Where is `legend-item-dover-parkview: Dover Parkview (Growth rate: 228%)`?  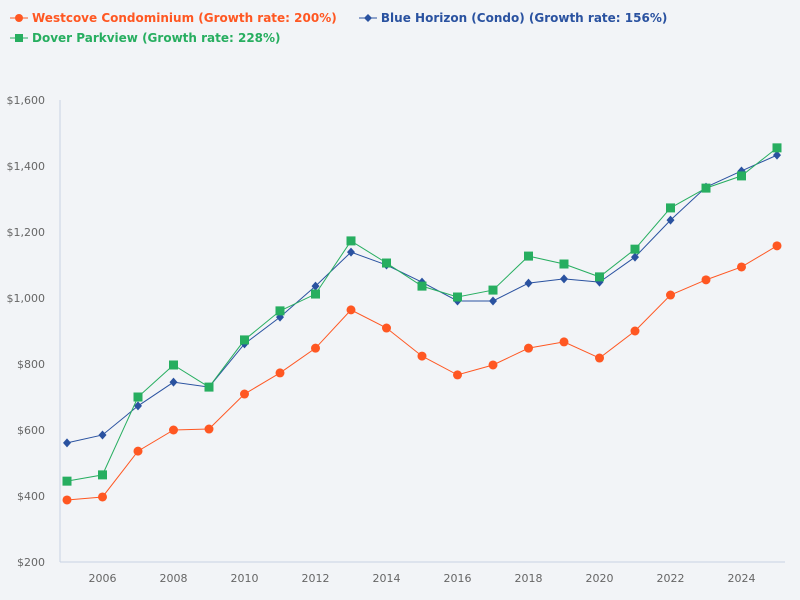 legend-item-dover-parkview: Dover Parkview (Growth rate: 228%) is located at coordinates (145, 38).